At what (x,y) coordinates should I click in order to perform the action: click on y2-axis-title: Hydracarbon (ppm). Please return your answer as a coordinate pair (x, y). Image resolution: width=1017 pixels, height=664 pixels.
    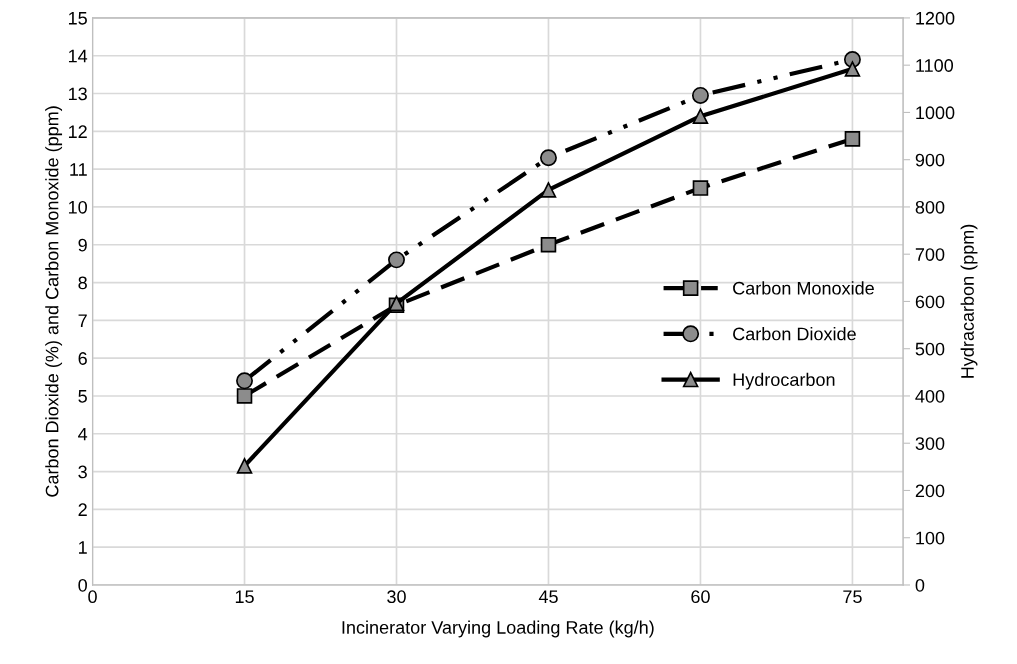
    Looking at the image, I should click on (969, 301).